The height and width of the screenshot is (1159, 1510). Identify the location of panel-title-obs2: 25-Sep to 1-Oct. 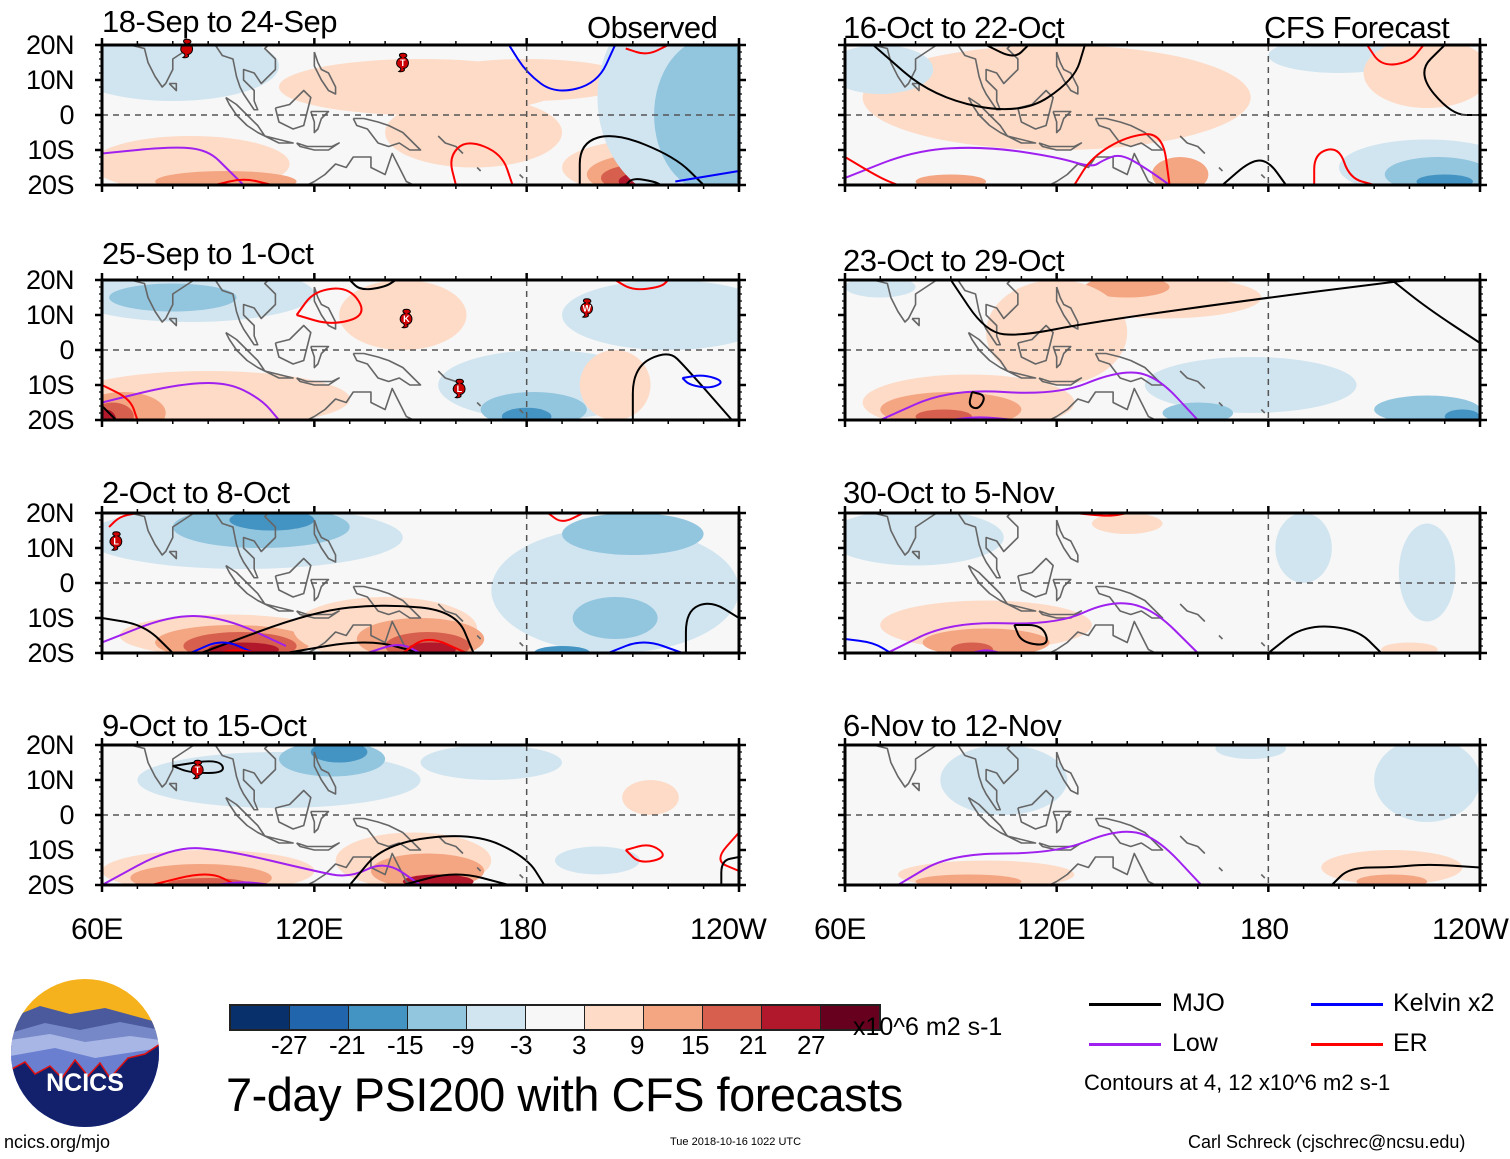
(208, 253).